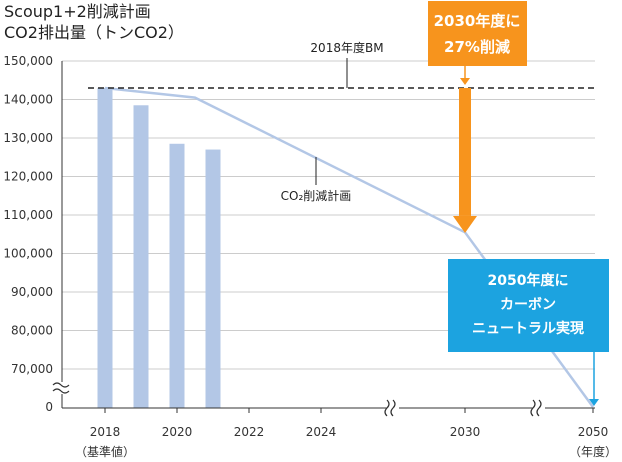 The width and height of the screenshot is (622, 462). Describe the element at coordinates (32, 369) in the screenshot. I see `y-tick-label: 70,000` at that location.